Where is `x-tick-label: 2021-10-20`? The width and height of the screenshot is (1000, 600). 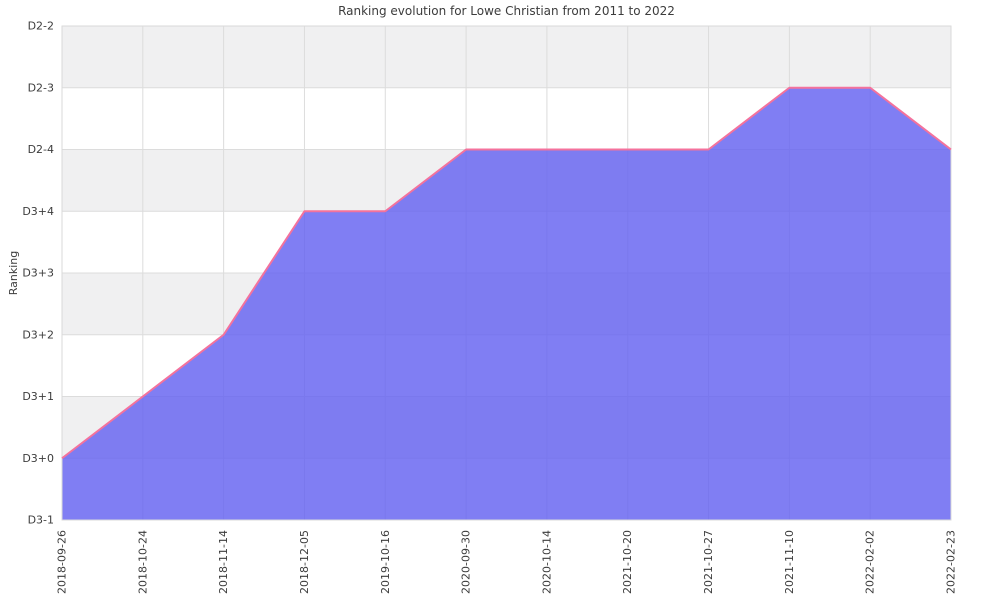 x-tick-label: 2021-10-20 is located at coordinates (627, 562).